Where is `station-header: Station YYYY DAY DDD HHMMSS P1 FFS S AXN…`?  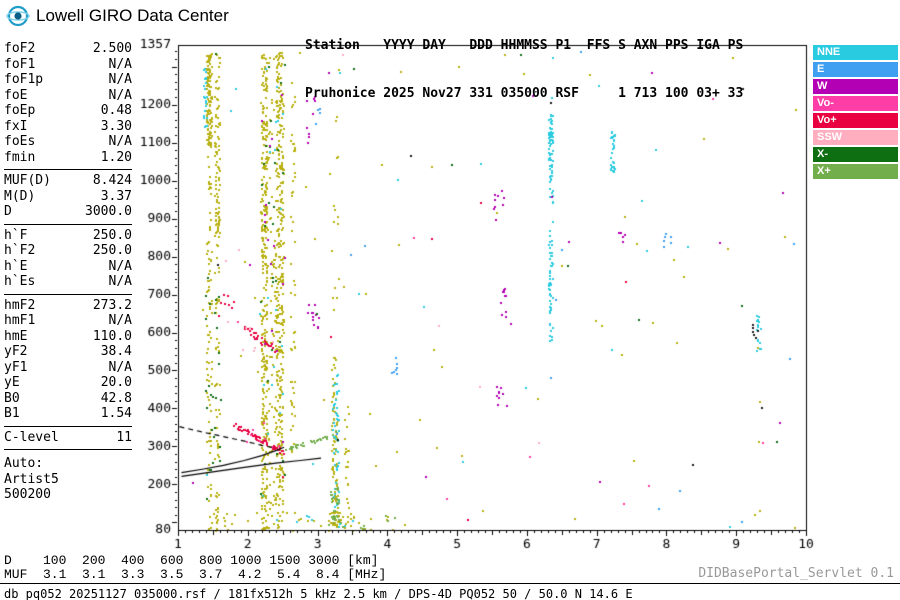
station-header: Station YYYY DAY DDD HHMMSS P1 FFS S AXN… is located at coordinates (524, 62).